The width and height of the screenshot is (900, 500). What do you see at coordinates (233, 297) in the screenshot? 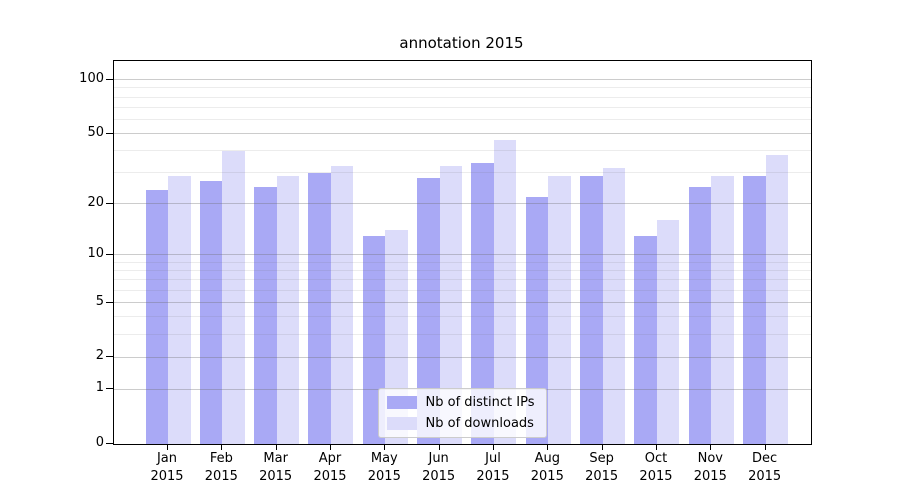
I see `bar-feb-downloads` at bounding box center [233, 297].